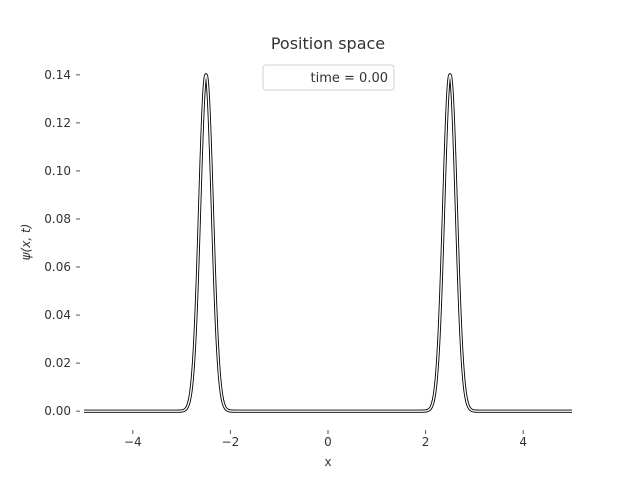 This screenshot has height=484, width=640. What do you see at coordinates (26, 242) in the screenshot?
I see `y-axis-label: ψ(x, t)` at bounding box center [26, 242].